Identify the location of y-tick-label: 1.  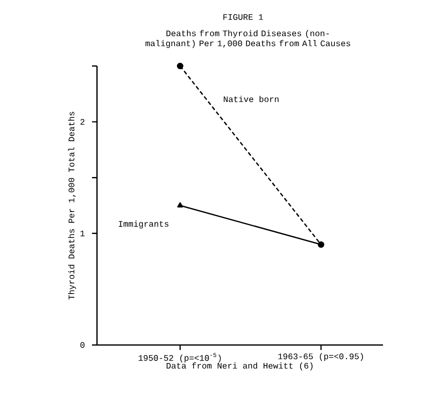
(82, 233).